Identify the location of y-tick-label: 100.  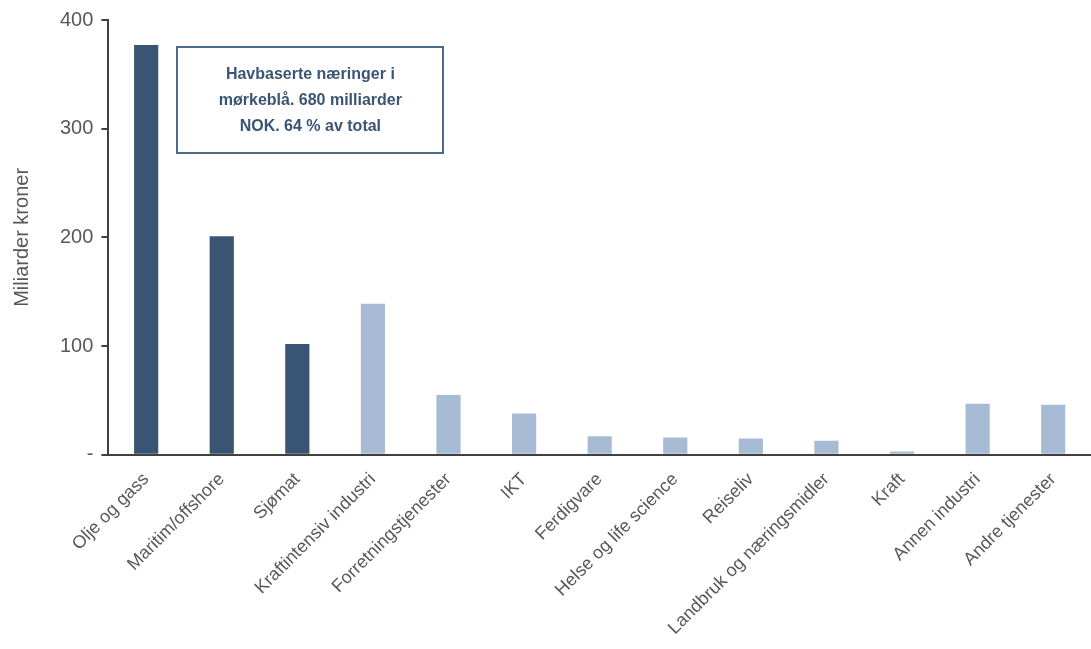
(76, 344).